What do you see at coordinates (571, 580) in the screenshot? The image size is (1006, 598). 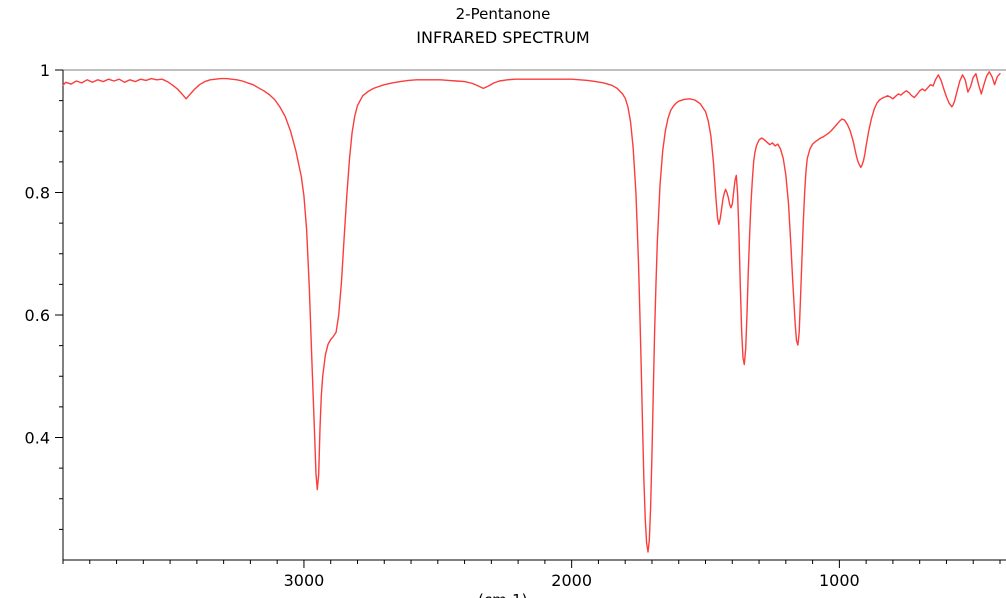 I see `x-tick-label: 2000` at bounding box center [571, 580].